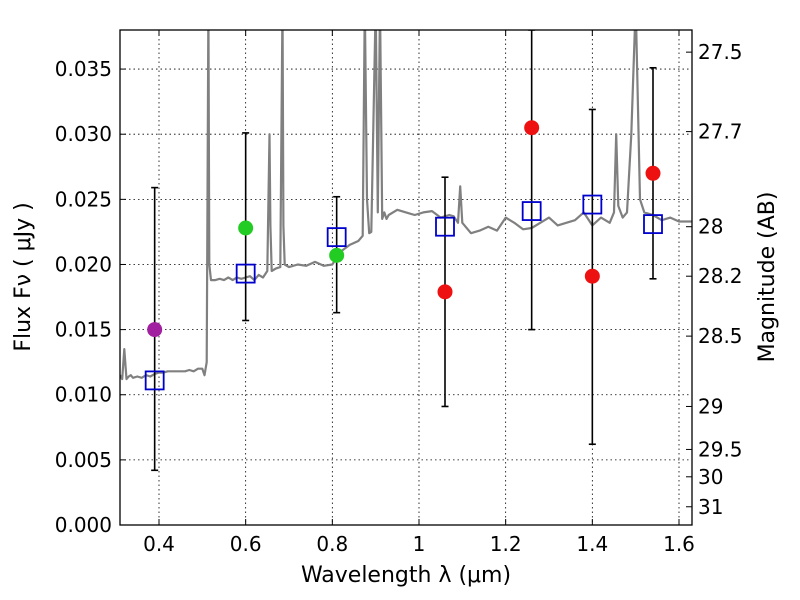 The image size is (800, 600). Describe the element at coordinates (83, 264) in the screenshot. I see `y-tick-label: 0.020` at that location.